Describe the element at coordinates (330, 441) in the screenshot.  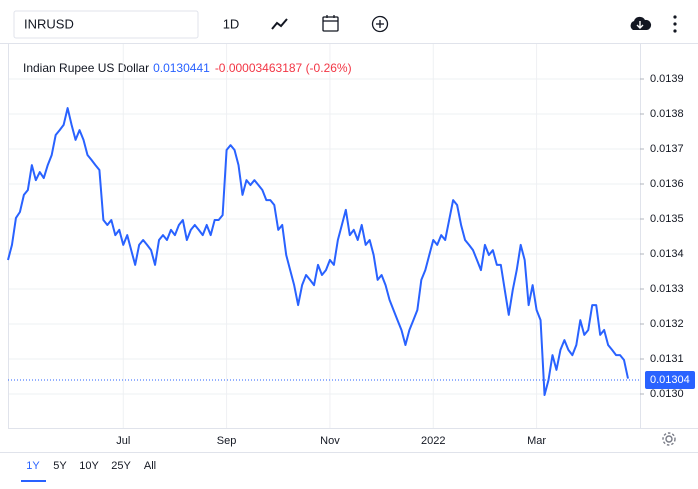
I see `x-tick-label: Nov` at that location.